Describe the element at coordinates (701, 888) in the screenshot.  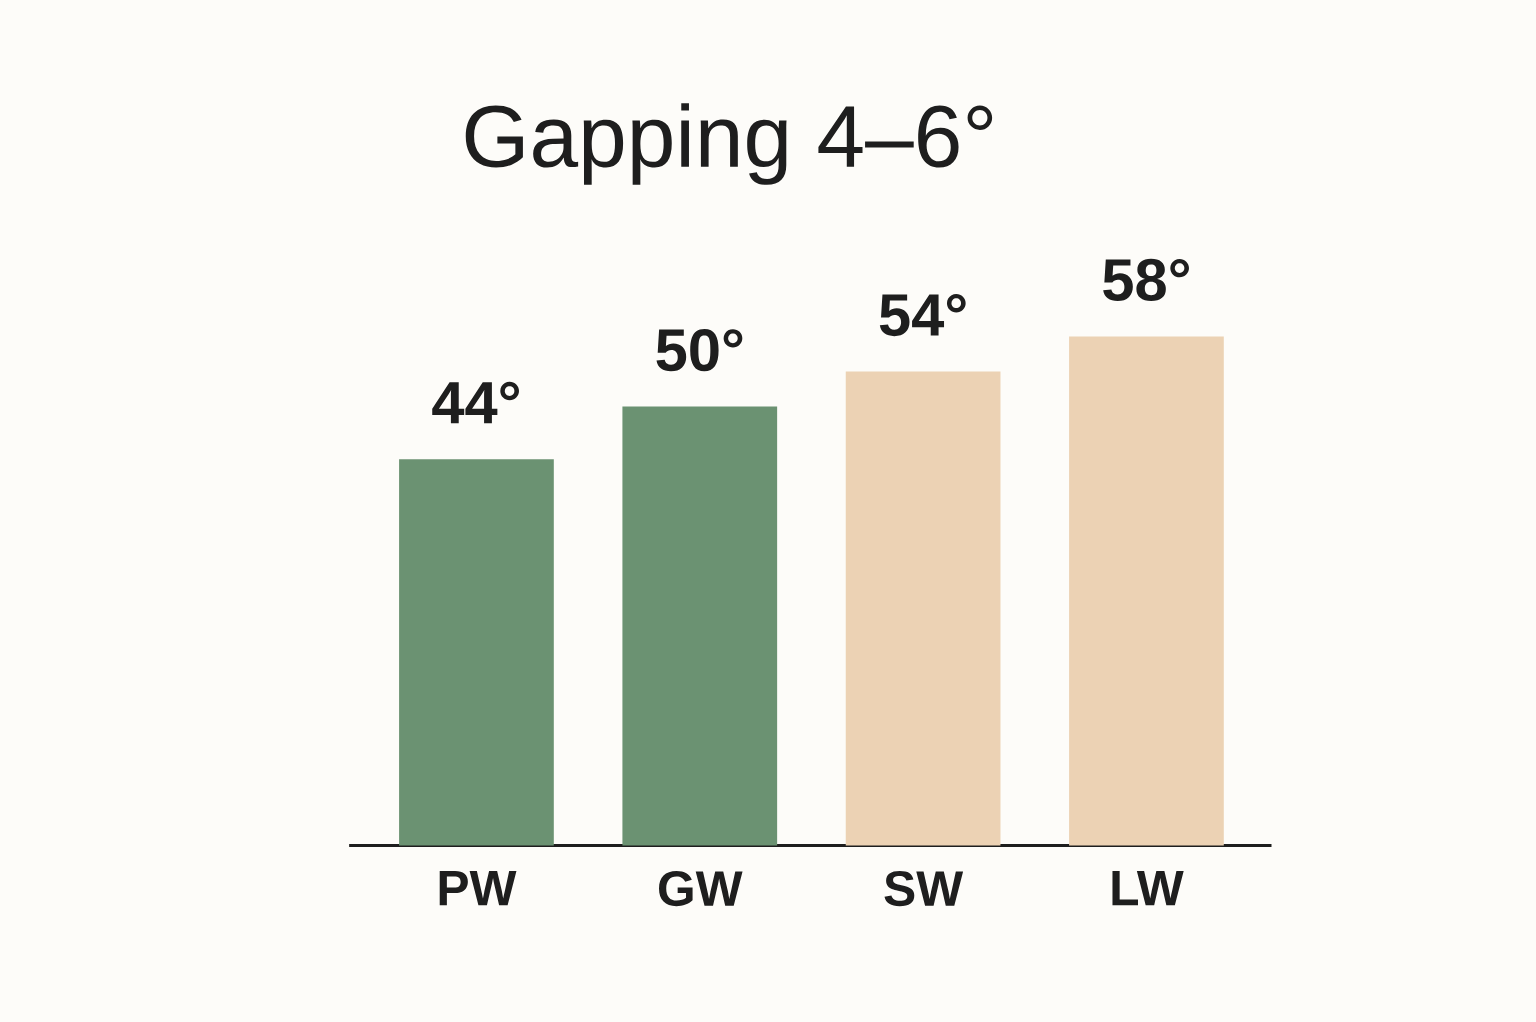
I see `x-tick-label: GW` at that location.